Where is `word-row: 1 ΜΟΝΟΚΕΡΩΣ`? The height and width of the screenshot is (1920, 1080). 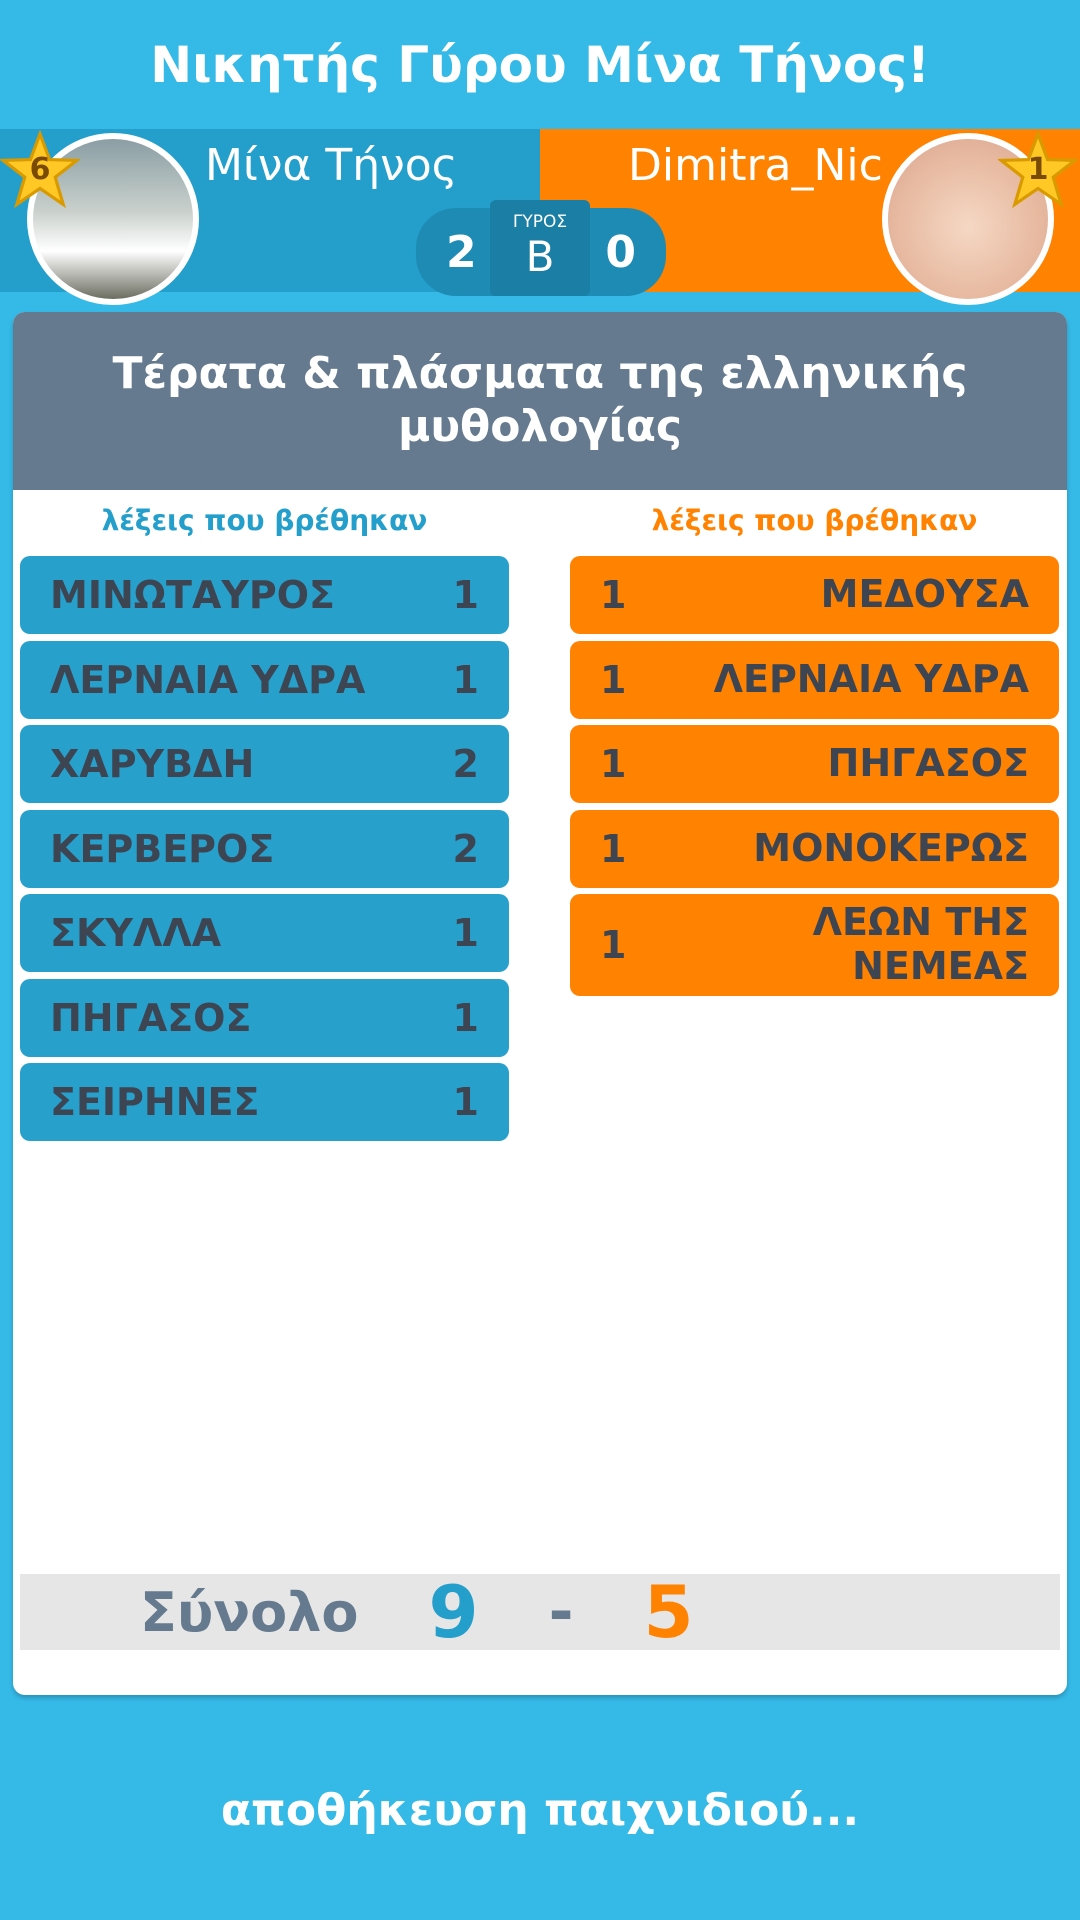 word-row: 1 ΜΟΝΟΚΕΡΩΣ is located at coordinates (814, 848).